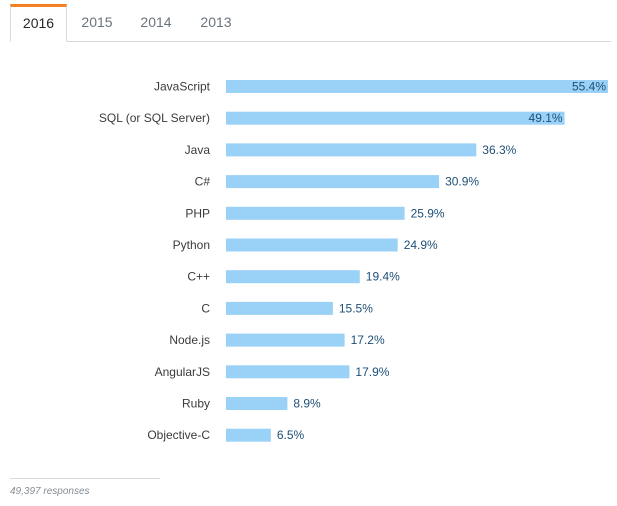 The width and height of the screenshot is (617, 506). I want to click on value-label: 49.1%, so click(546, 118).